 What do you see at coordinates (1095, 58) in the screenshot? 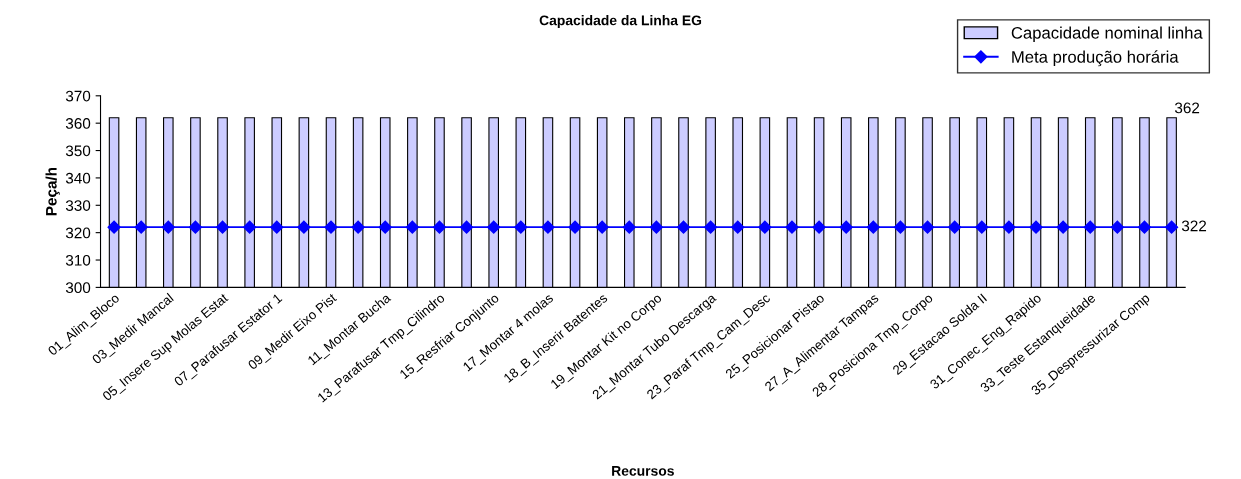
I see `legend-label: Meta produção horária` at bounding box center [1095, 58].